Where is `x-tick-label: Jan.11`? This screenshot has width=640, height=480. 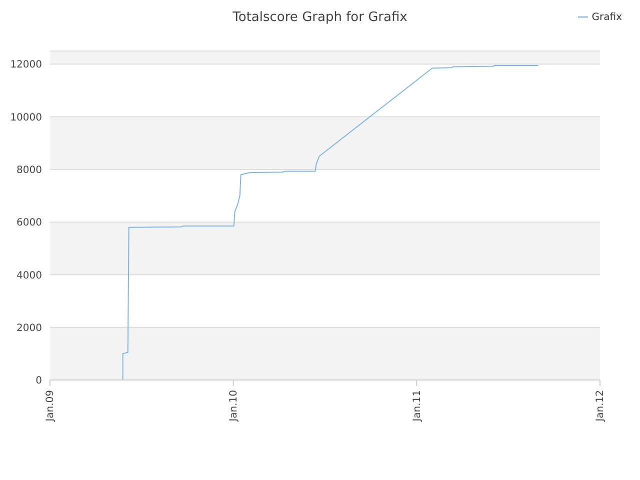
x-tick-label: Jan.11 is located at coordinates (417, 406).